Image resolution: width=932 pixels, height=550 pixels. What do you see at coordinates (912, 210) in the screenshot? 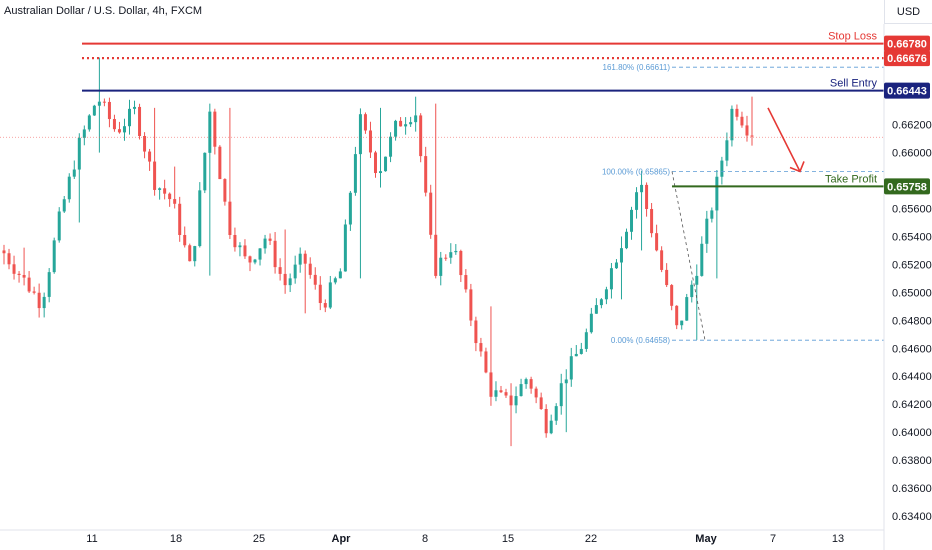
I see `price-tick-label: 0.65600` at bounding box center [912, 210].